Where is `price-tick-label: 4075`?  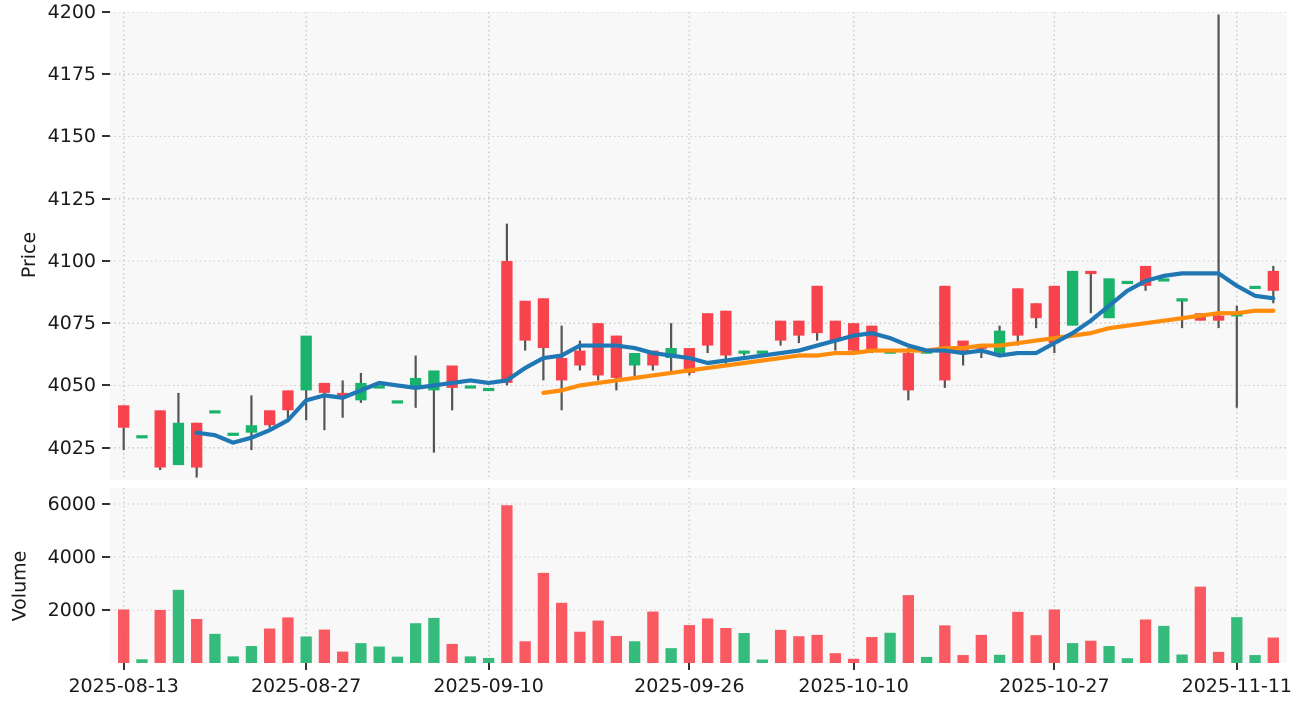
price-tick-label: 4075 is located at coordinates (71, 323).